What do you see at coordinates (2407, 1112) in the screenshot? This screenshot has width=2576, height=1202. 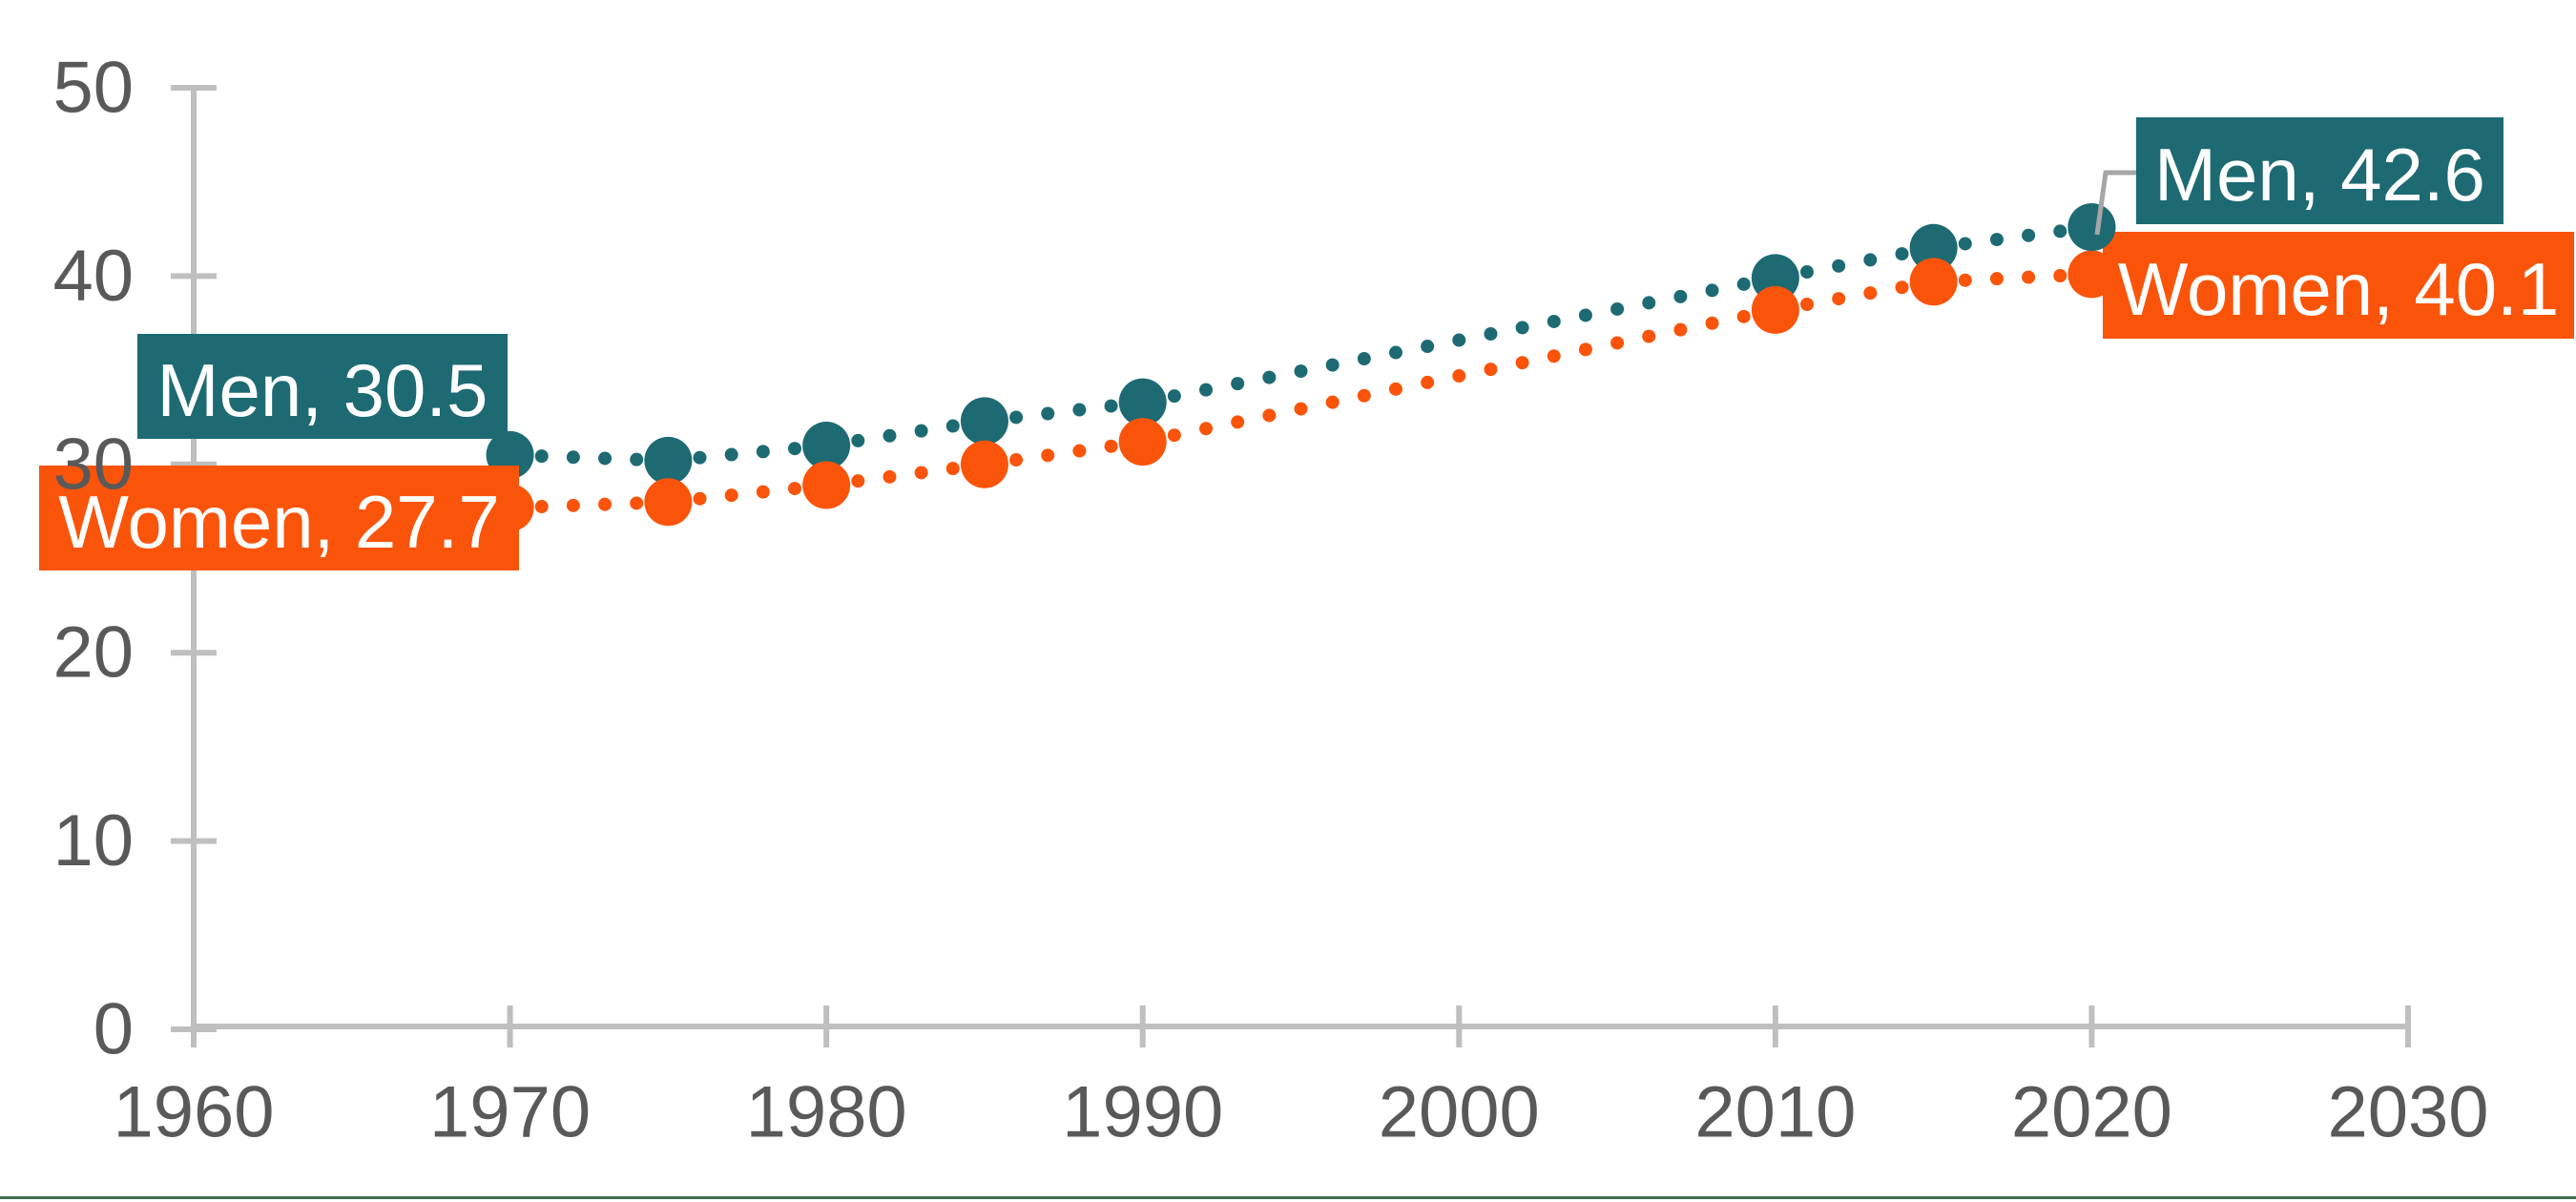 I see `x-tick-label: 2030` at bounding box center [2407, 1112].